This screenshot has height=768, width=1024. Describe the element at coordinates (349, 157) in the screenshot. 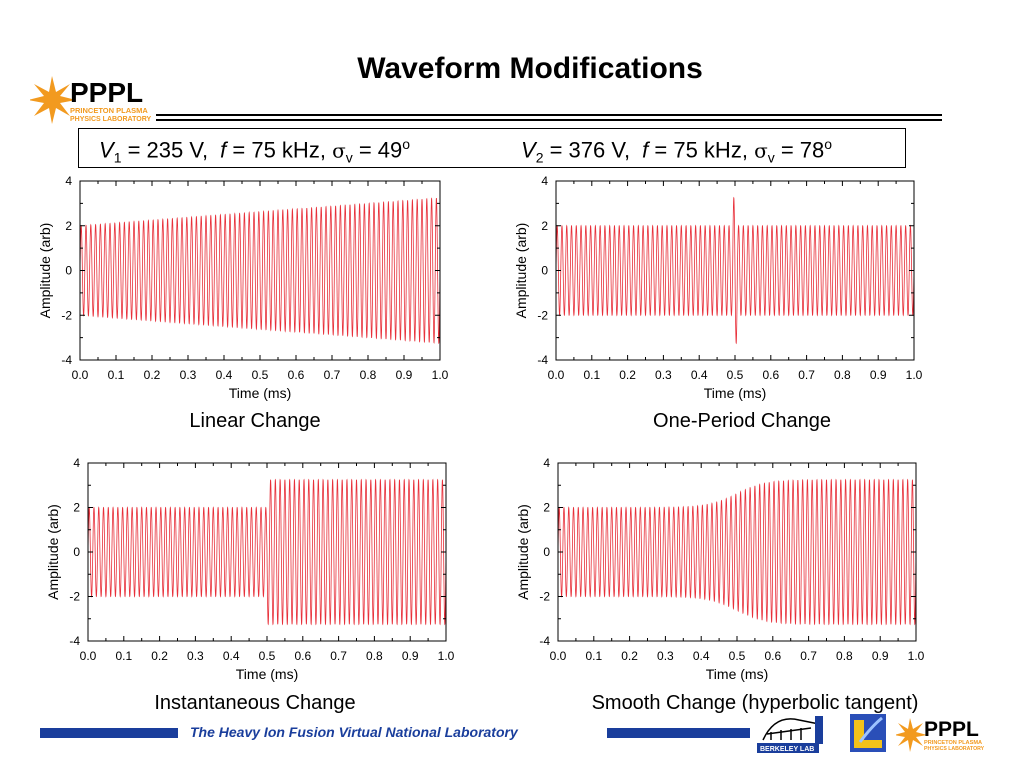

I see `sigma1-subscript: v` at that location.